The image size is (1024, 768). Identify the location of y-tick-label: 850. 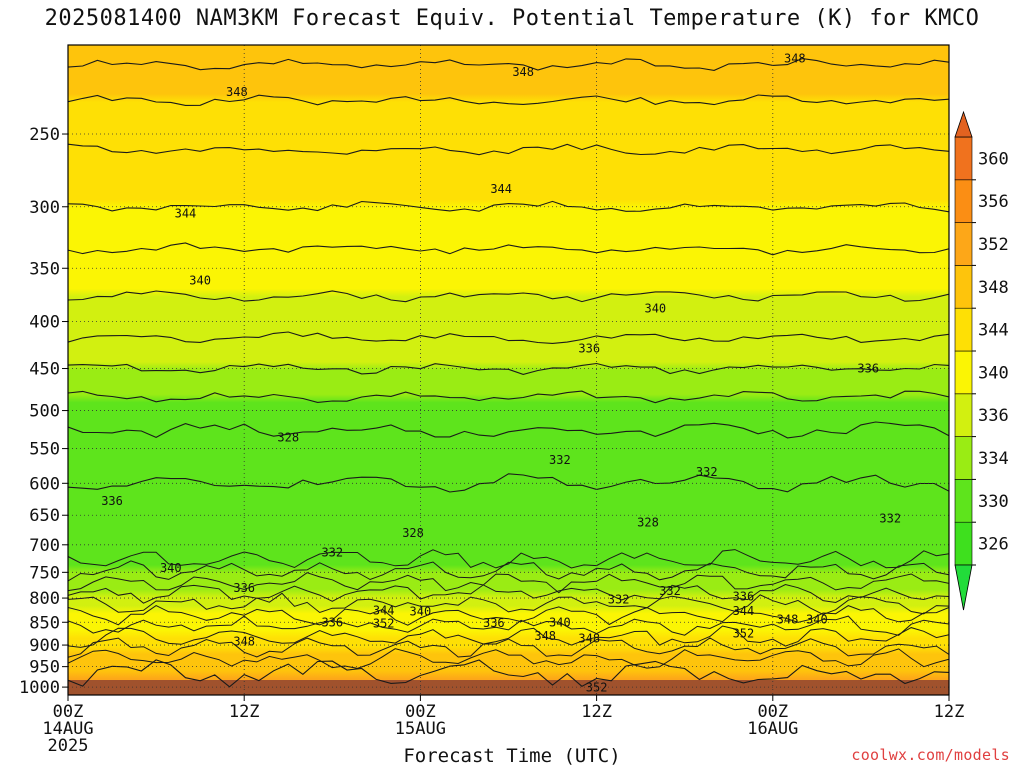
(44, 623).